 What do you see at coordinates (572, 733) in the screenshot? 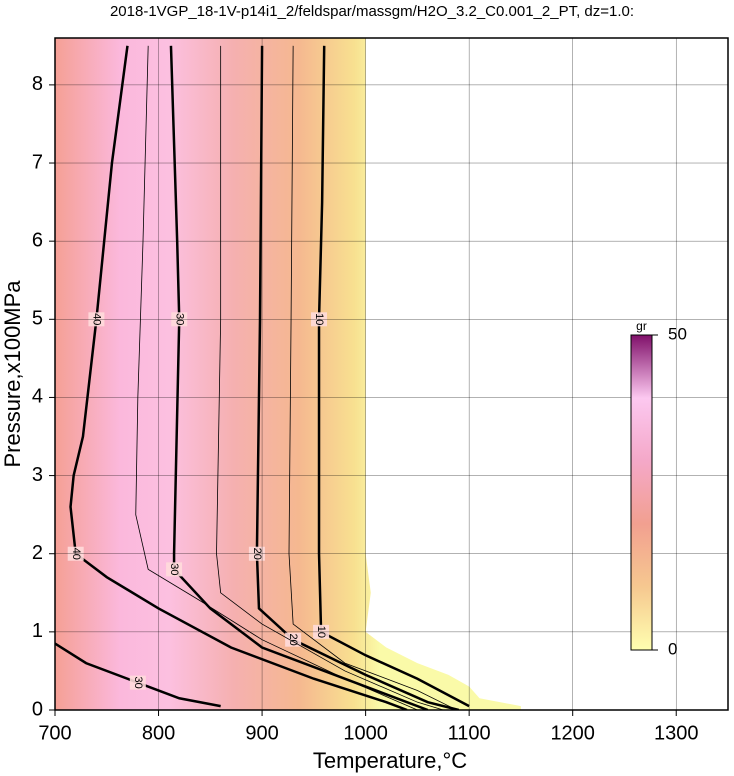
I see `x-tick-label: 1200` at bounding box center [572, 733].